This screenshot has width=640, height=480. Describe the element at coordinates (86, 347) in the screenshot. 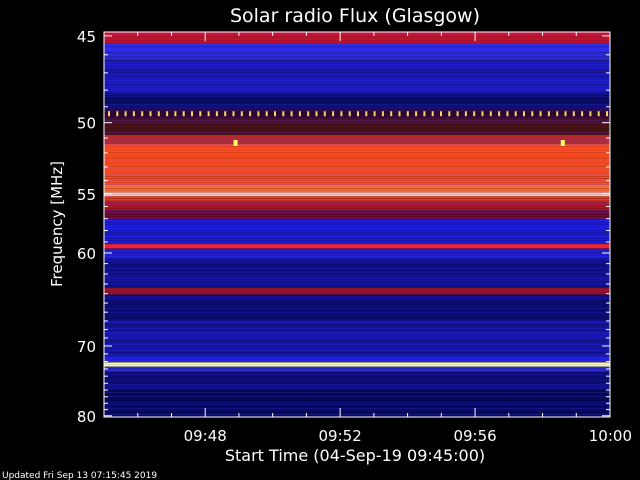

I see `y-tick-label: 70` at that location.